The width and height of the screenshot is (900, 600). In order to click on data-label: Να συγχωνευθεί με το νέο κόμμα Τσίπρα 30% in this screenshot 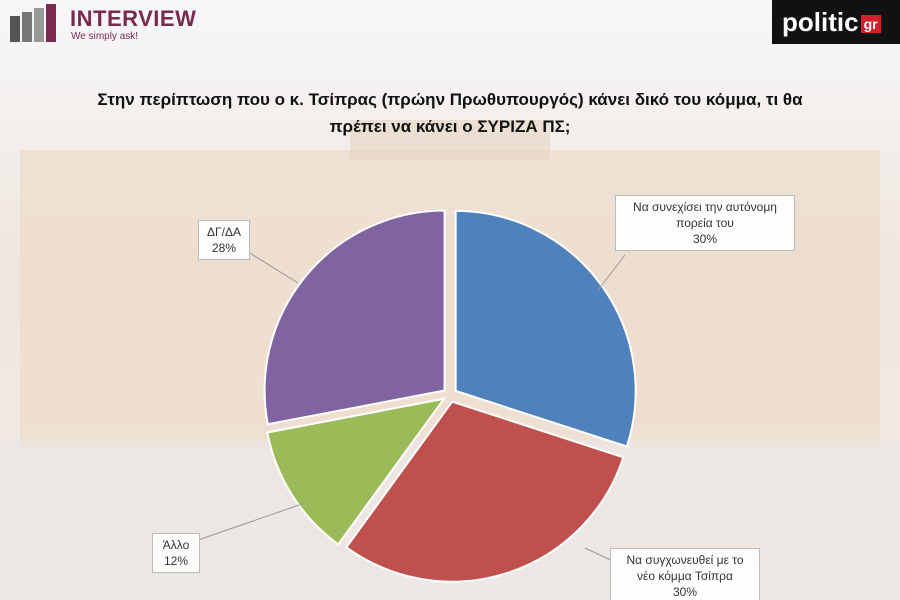, I will do `click(685, 574)`.